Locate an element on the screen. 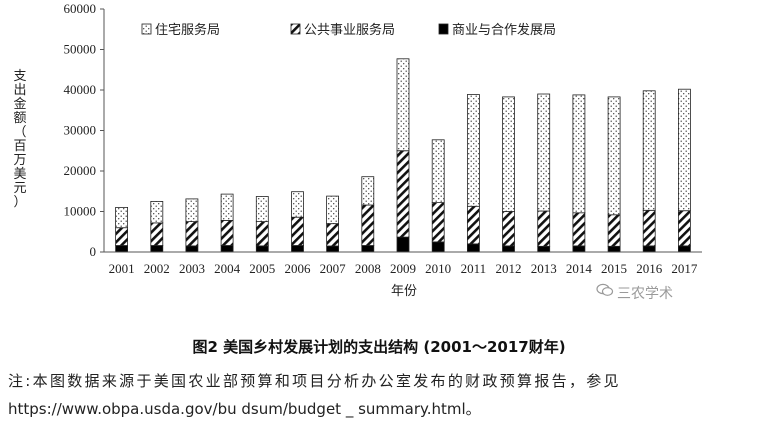 The image size is (758, 426). legend-label: 住宅服务局 is located at coordinates (187, 30).